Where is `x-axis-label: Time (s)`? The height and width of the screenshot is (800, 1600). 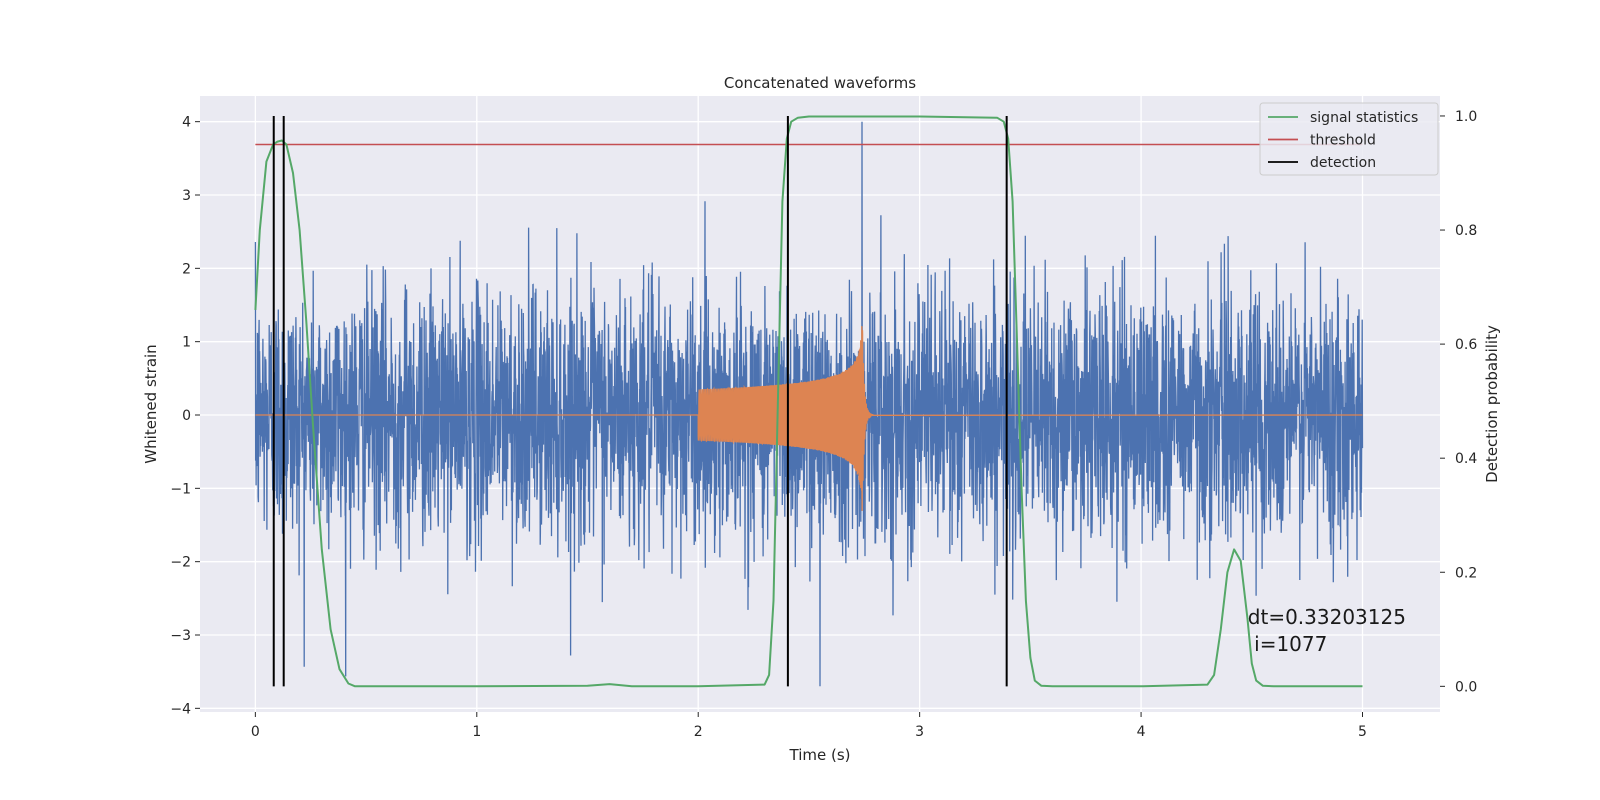
x-axis-label: Time (s) is located at coordinates (820, 755).